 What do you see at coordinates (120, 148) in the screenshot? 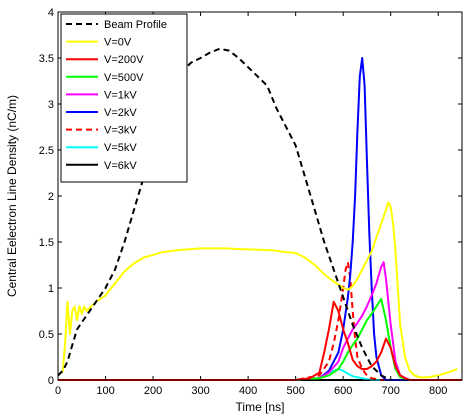
I see `legend-label-v-5kv: V=5kV` at bounding box center [120, 148].